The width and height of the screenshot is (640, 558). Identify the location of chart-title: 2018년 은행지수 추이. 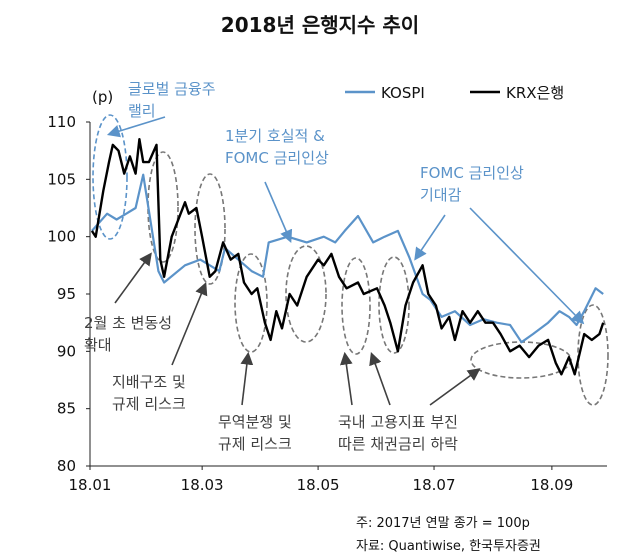
(320, 25).